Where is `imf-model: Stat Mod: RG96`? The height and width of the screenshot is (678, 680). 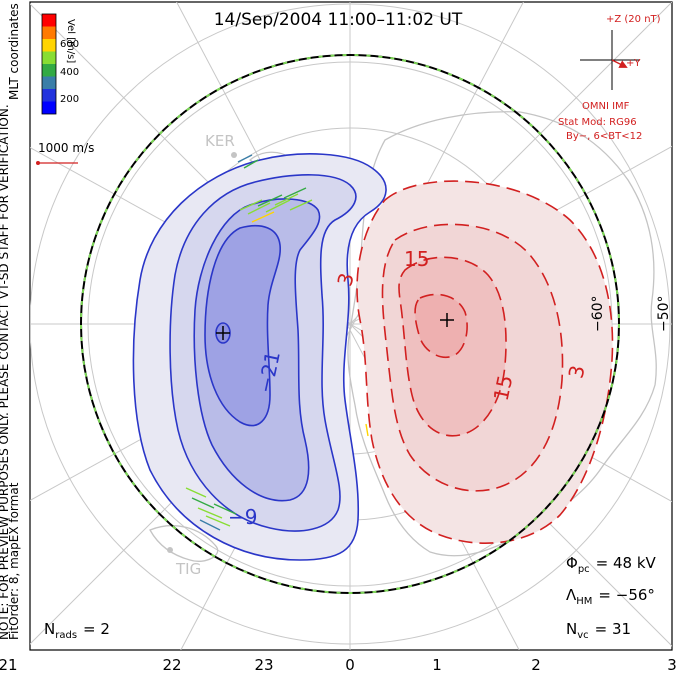
imf-model: Stat Mod: RG96 is located at coordinates (597, 122).